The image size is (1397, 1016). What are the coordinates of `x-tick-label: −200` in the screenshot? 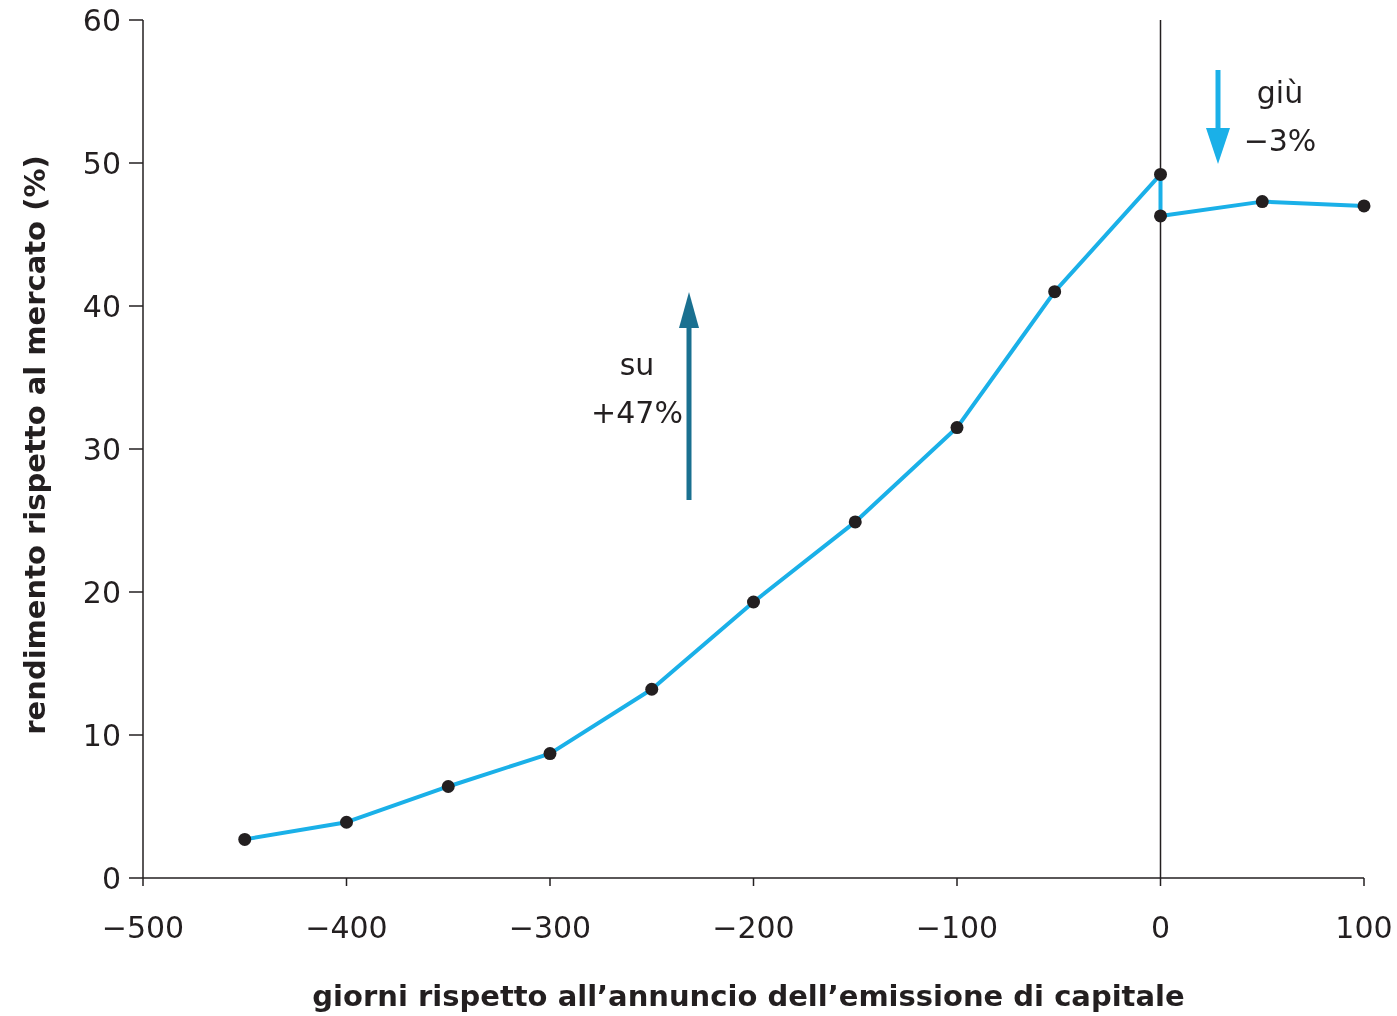 It's located at (753, 927).